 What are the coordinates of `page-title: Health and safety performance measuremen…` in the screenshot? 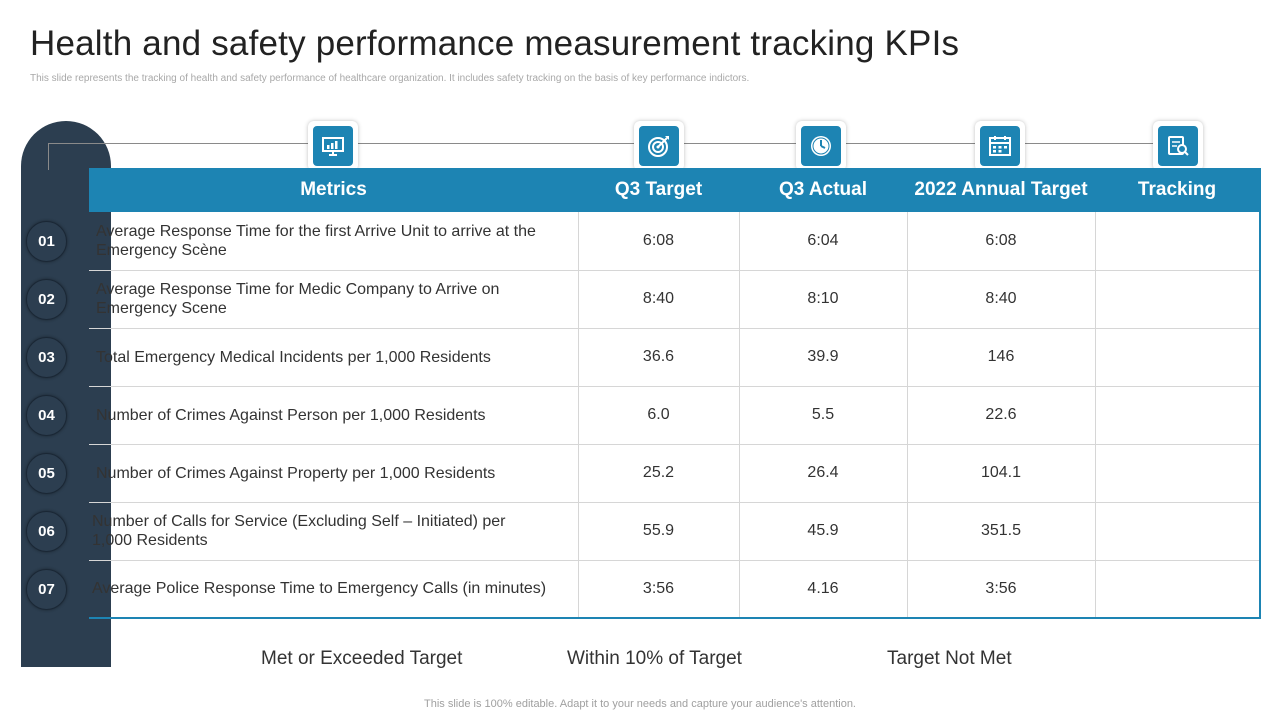 It's located at (495, 43).